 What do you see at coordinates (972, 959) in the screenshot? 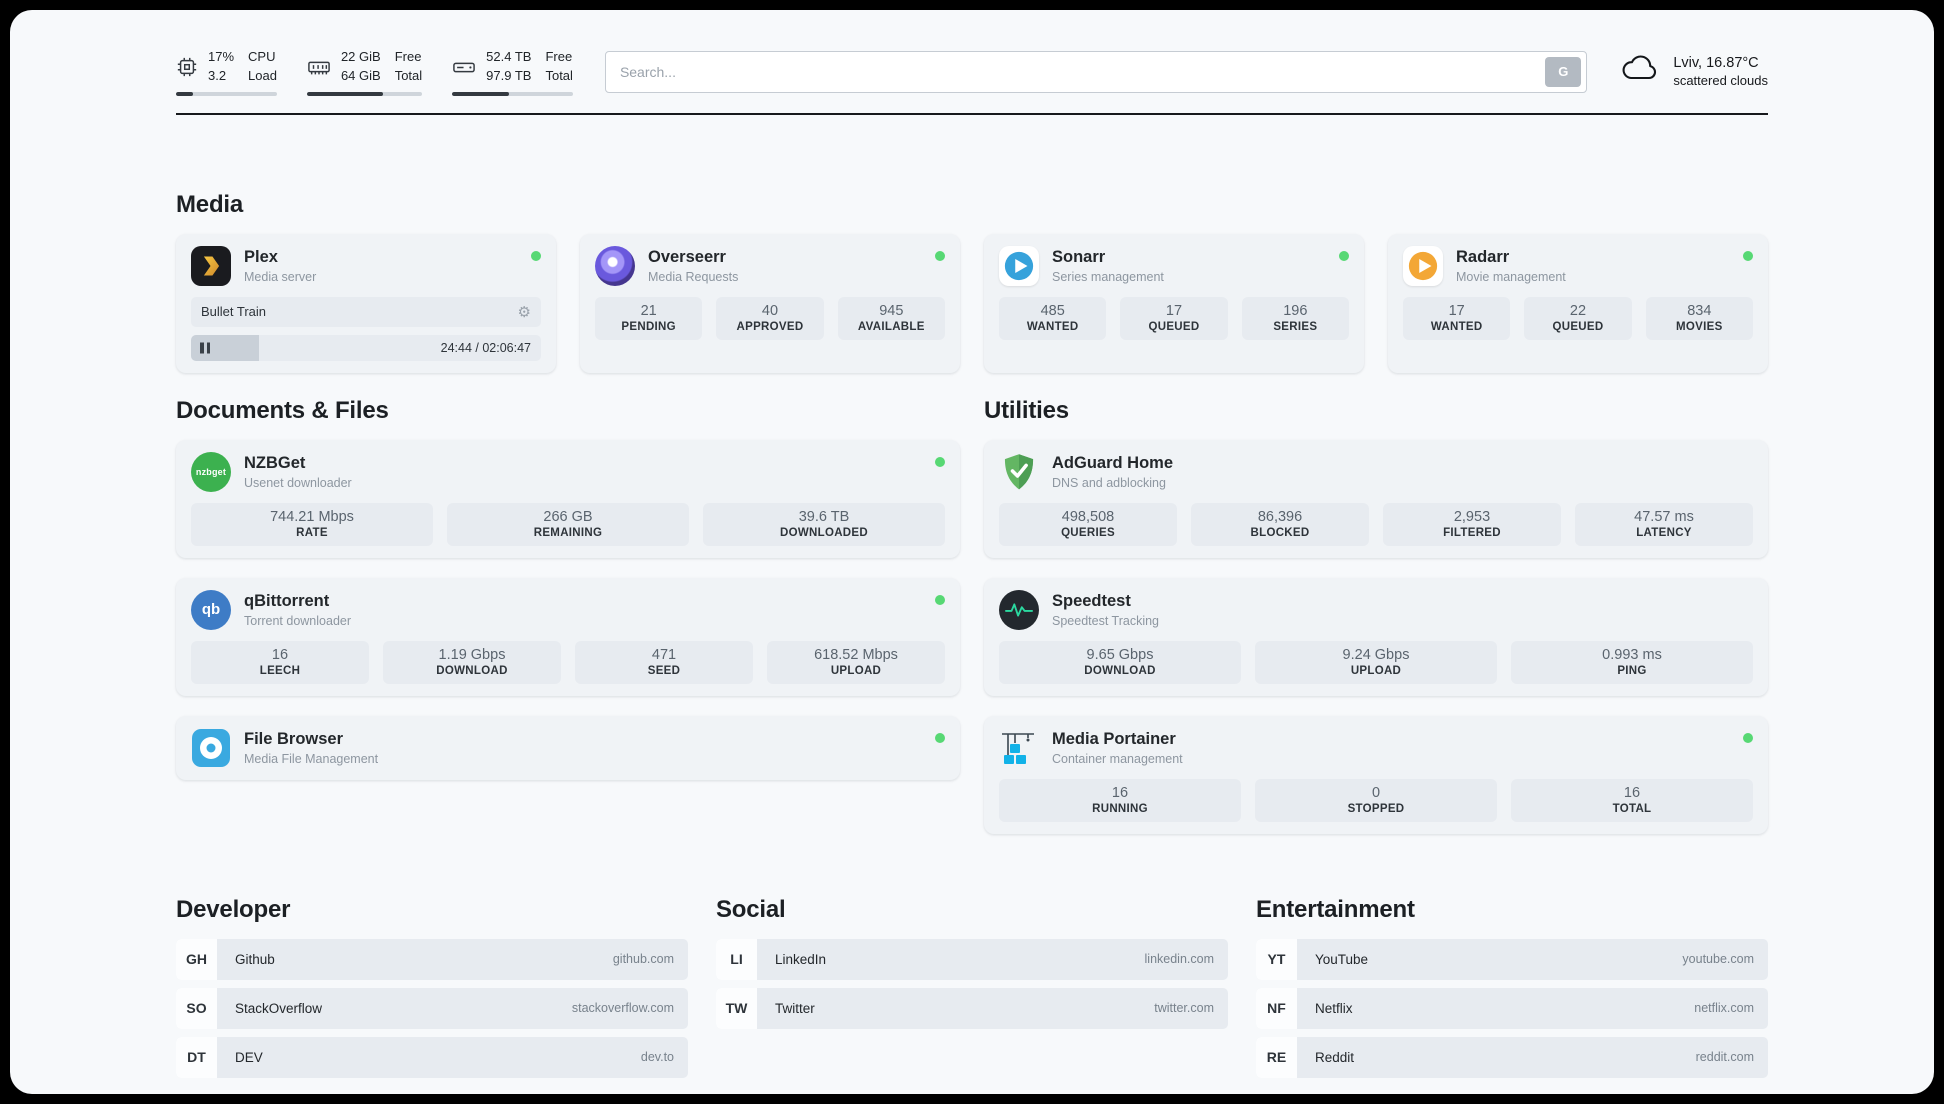
I see `bookmark-linkedin: LI LinkedIn linkedin.com` at bounding box center [972, 959].